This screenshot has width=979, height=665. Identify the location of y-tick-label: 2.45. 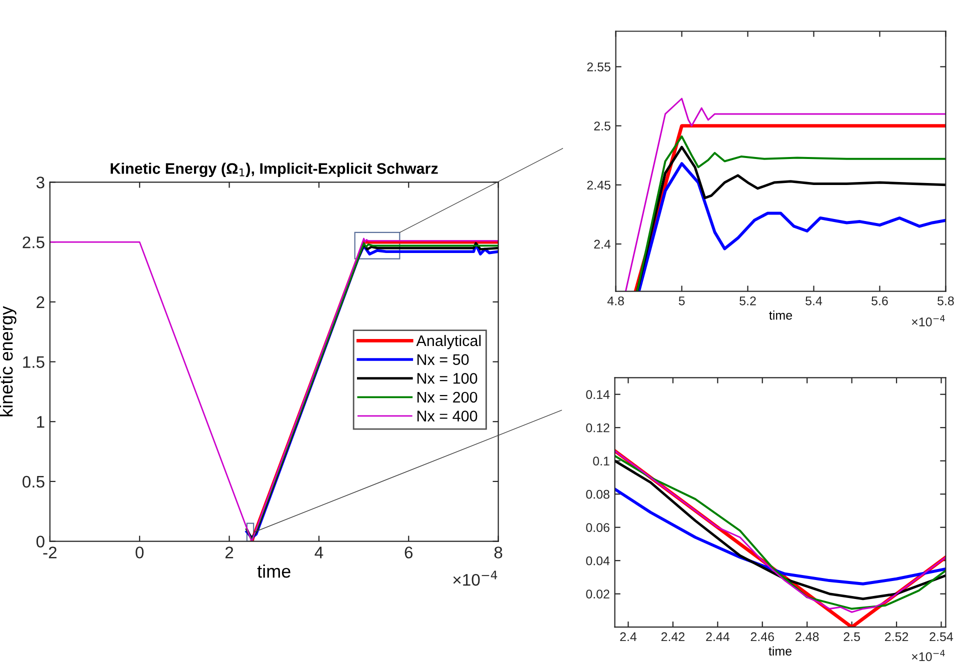
(598, 185).